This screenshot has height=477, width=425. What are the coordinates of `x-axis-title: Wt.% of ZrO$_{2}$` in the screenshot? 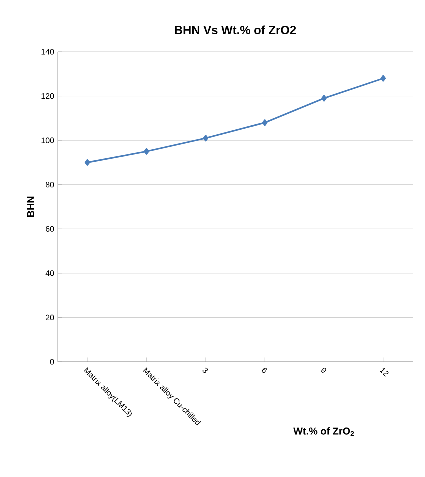 It's located at (324, 432).